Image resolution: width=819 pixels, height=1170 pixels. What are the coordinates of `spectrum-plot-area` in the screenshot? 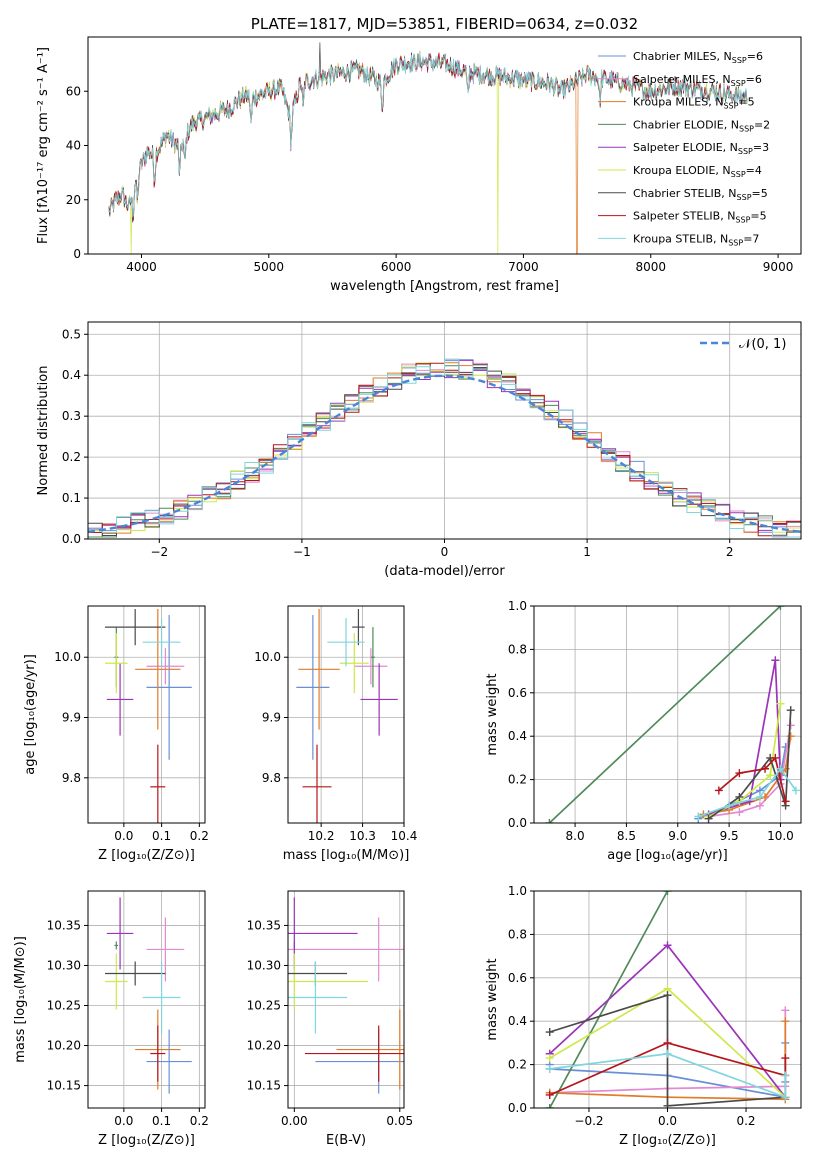 It's located at (428, 148).